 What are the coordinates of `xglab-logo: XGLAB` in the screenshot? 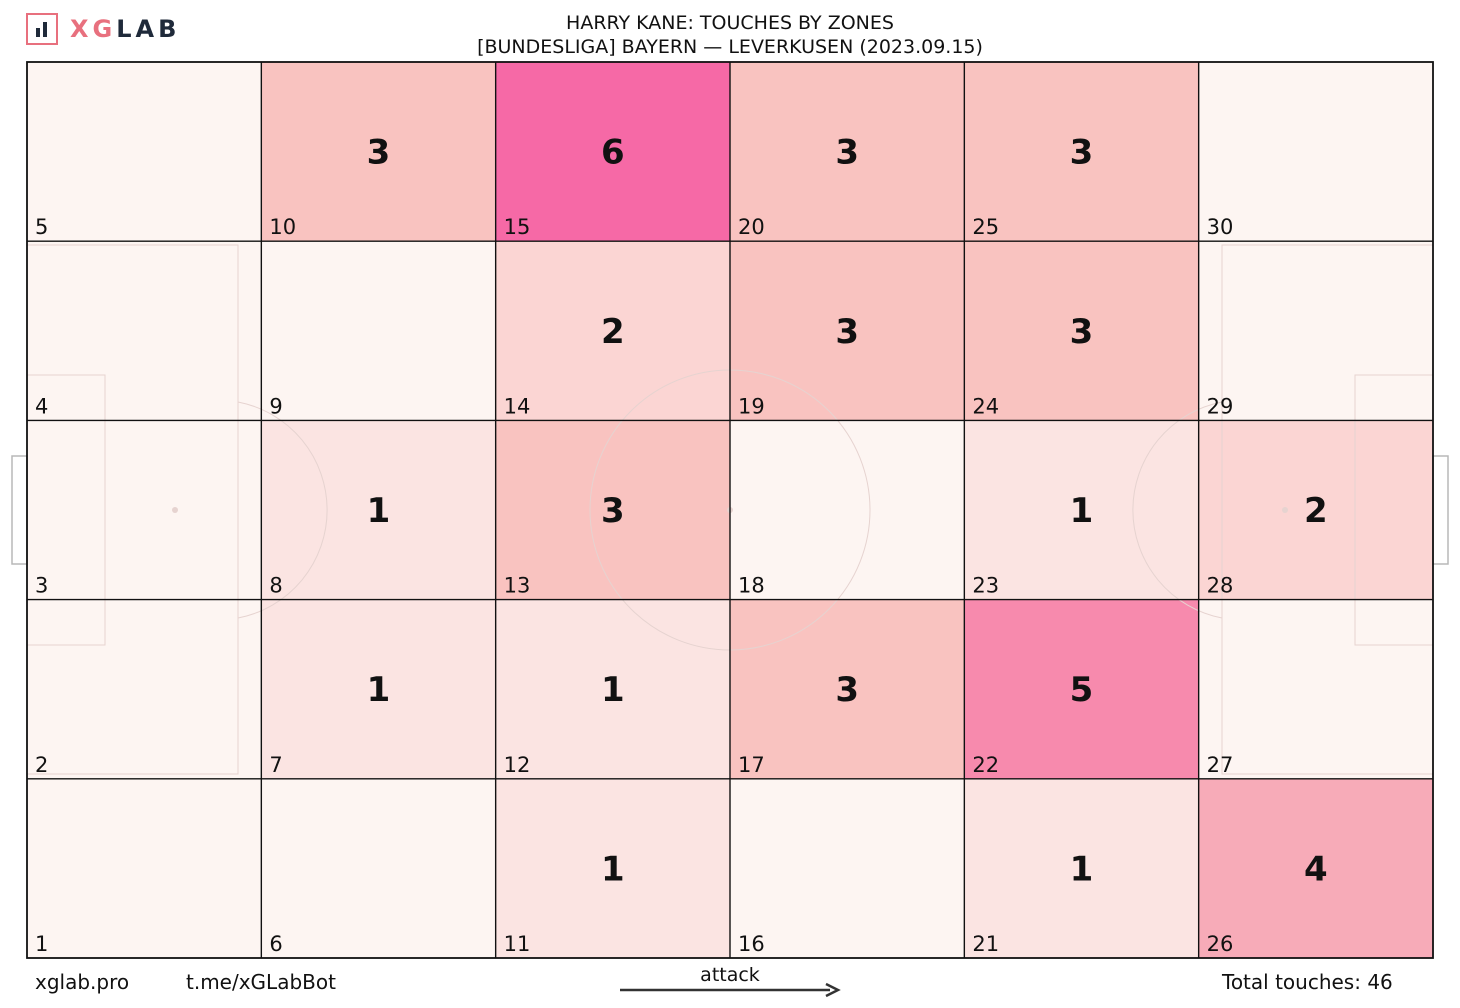 It's located at (103, 29).